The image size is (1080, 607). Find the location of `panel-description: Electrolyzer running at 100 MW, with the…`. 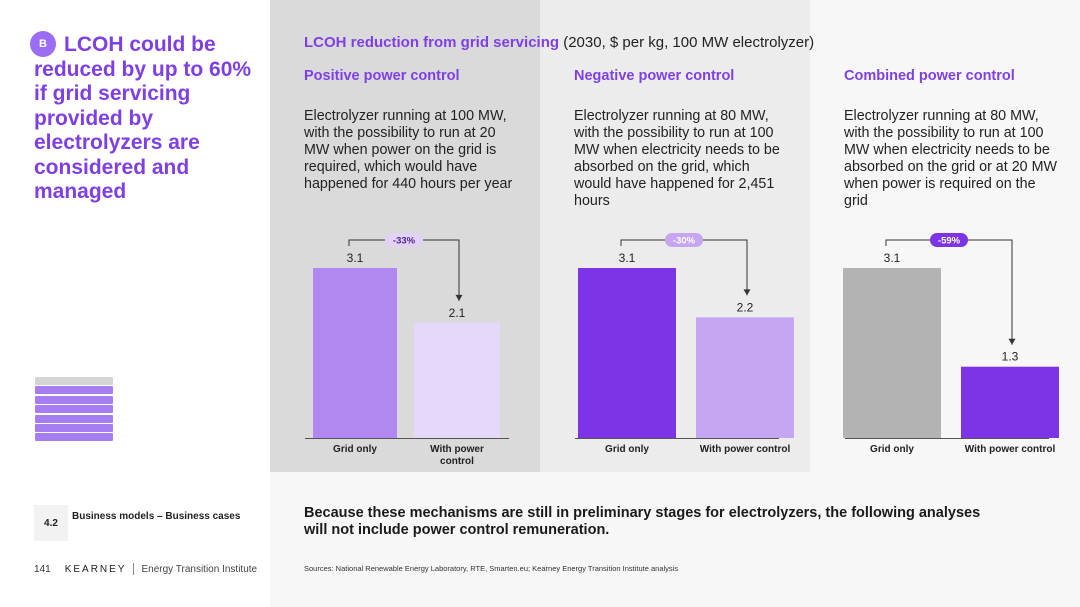

panel-description: Electrolyzer running at 100 MW, with the… is located at coordinates (408, 150).